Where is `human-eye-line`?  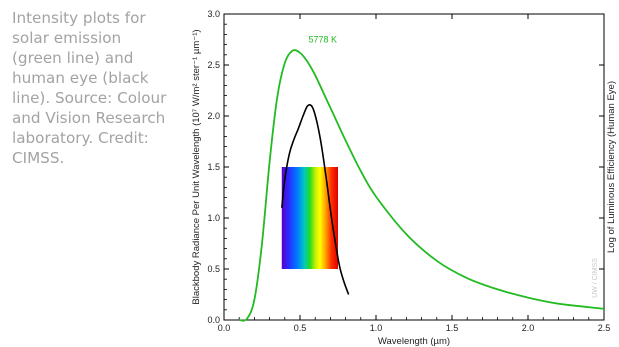
human-eye-line is located at coordinates (315, 199).